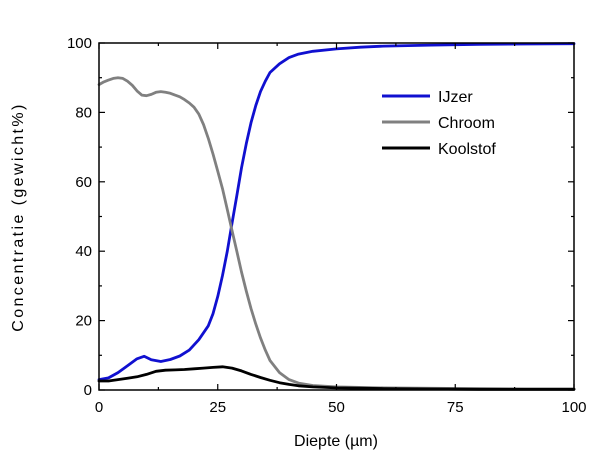 Image resolution: width=590 pixels, height=452 pixels. What do you see at coordinates (455, 407) in the screenshot?
I see `x-tick-label: 75` at bounding box center [455, 407].